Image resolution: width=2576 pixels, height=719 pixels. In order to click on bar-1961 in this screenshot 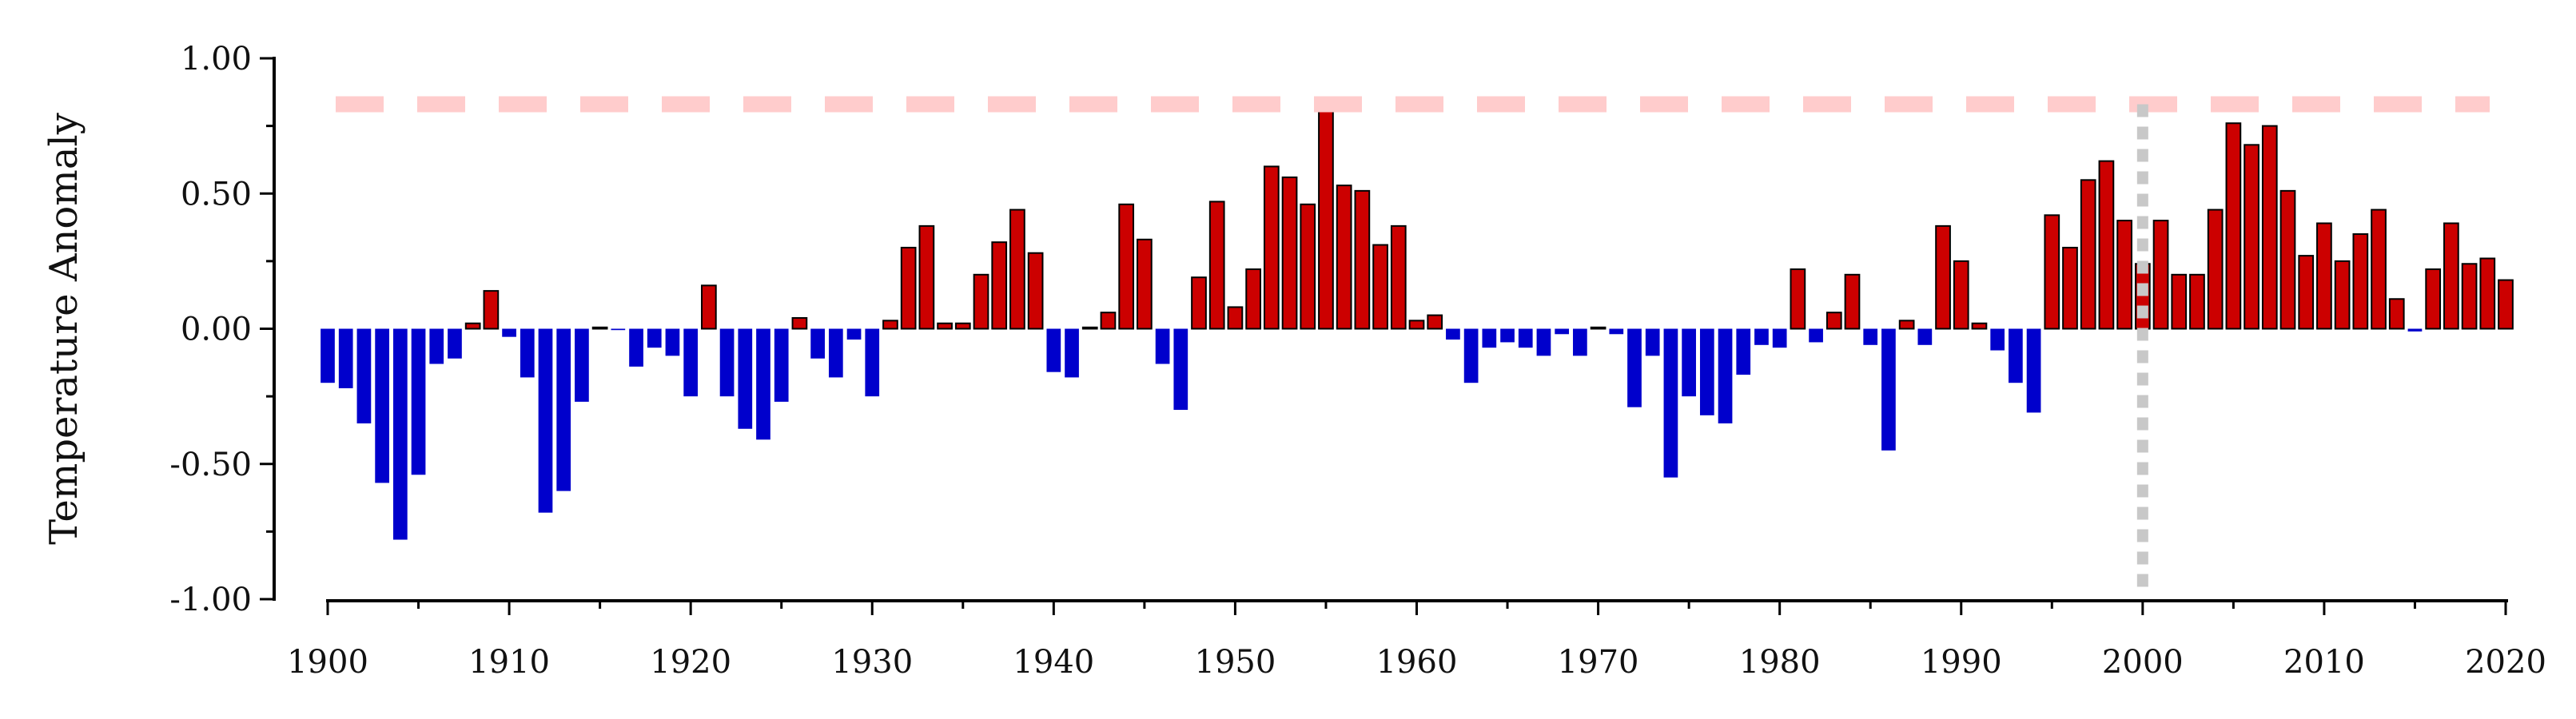, I will do `click(1435, 322)`.